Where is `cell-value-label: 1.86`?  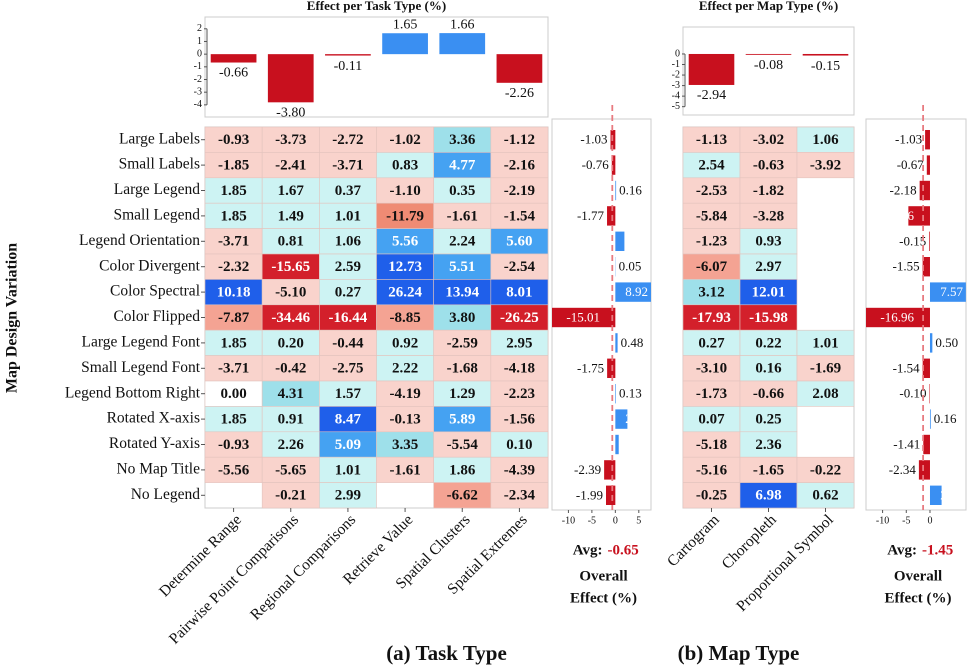 cell-value-label: 1.86 is located at coordinates (462, 470).